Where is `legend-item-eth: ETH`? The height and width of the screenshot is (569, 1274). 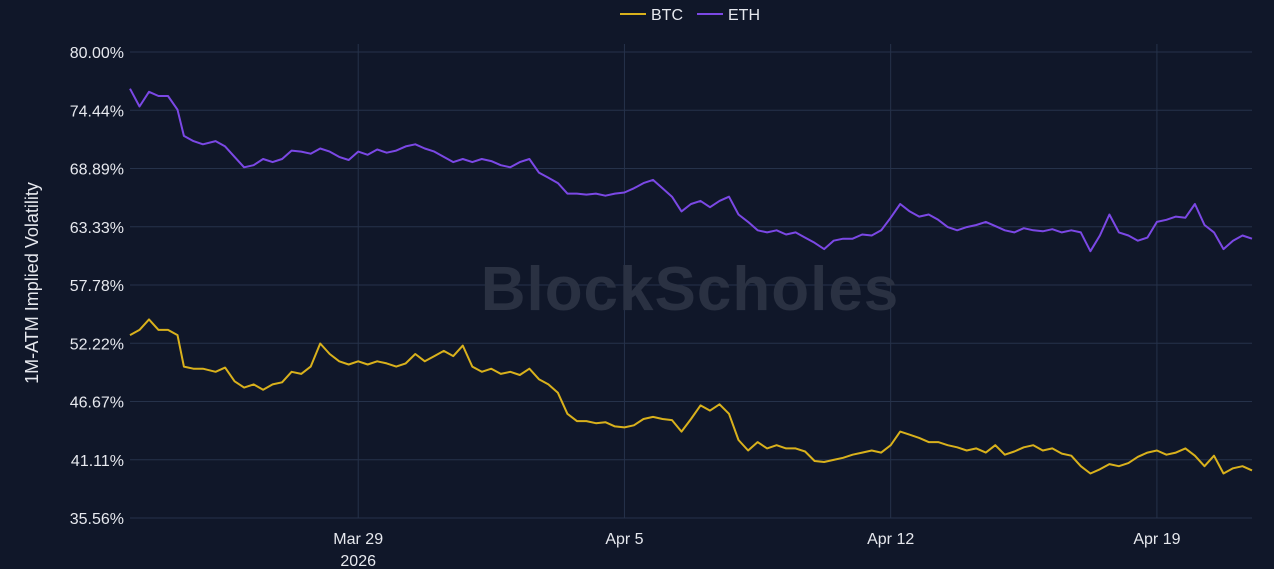 legend-item-eth: ETH is located at coordinates (728, 15).